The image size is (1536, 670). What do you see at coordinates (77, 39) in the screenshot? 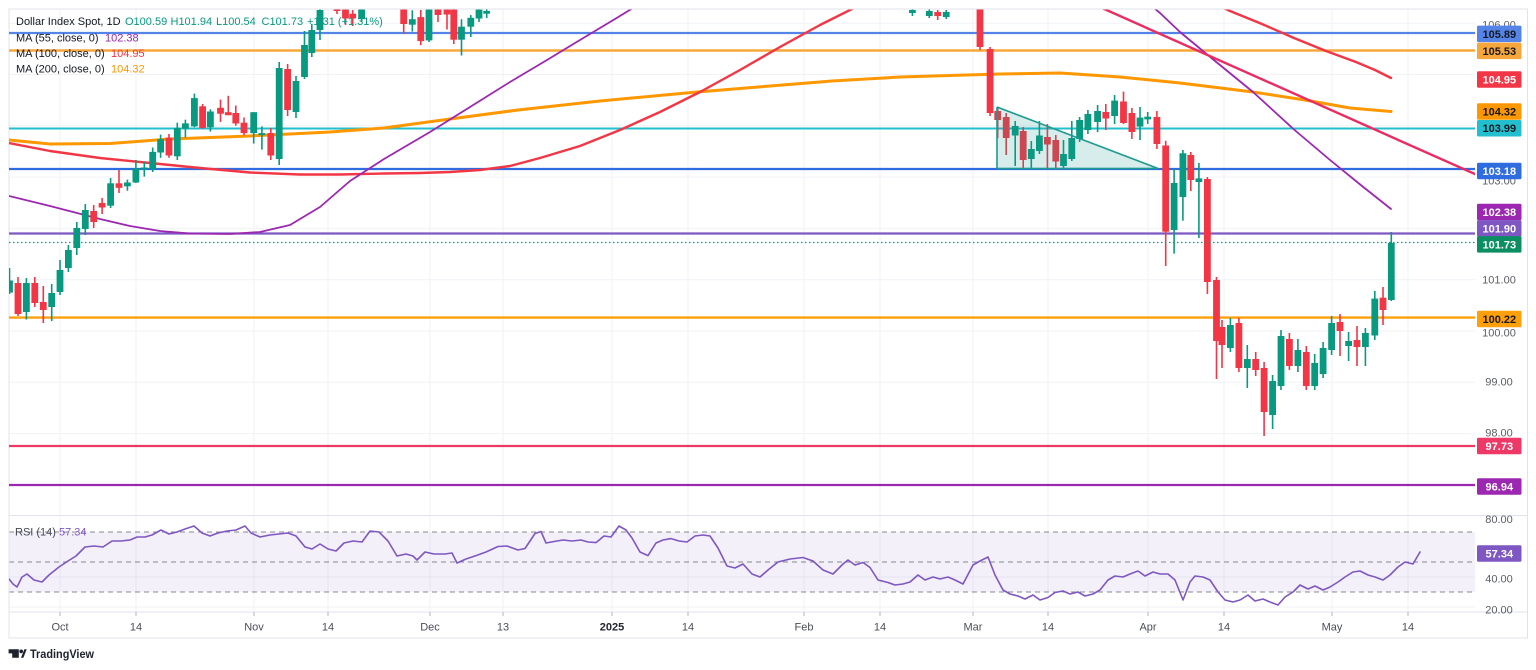
I see `svg-text: MA (55, close, 0) 102.38` at bounding box center [77, 39].